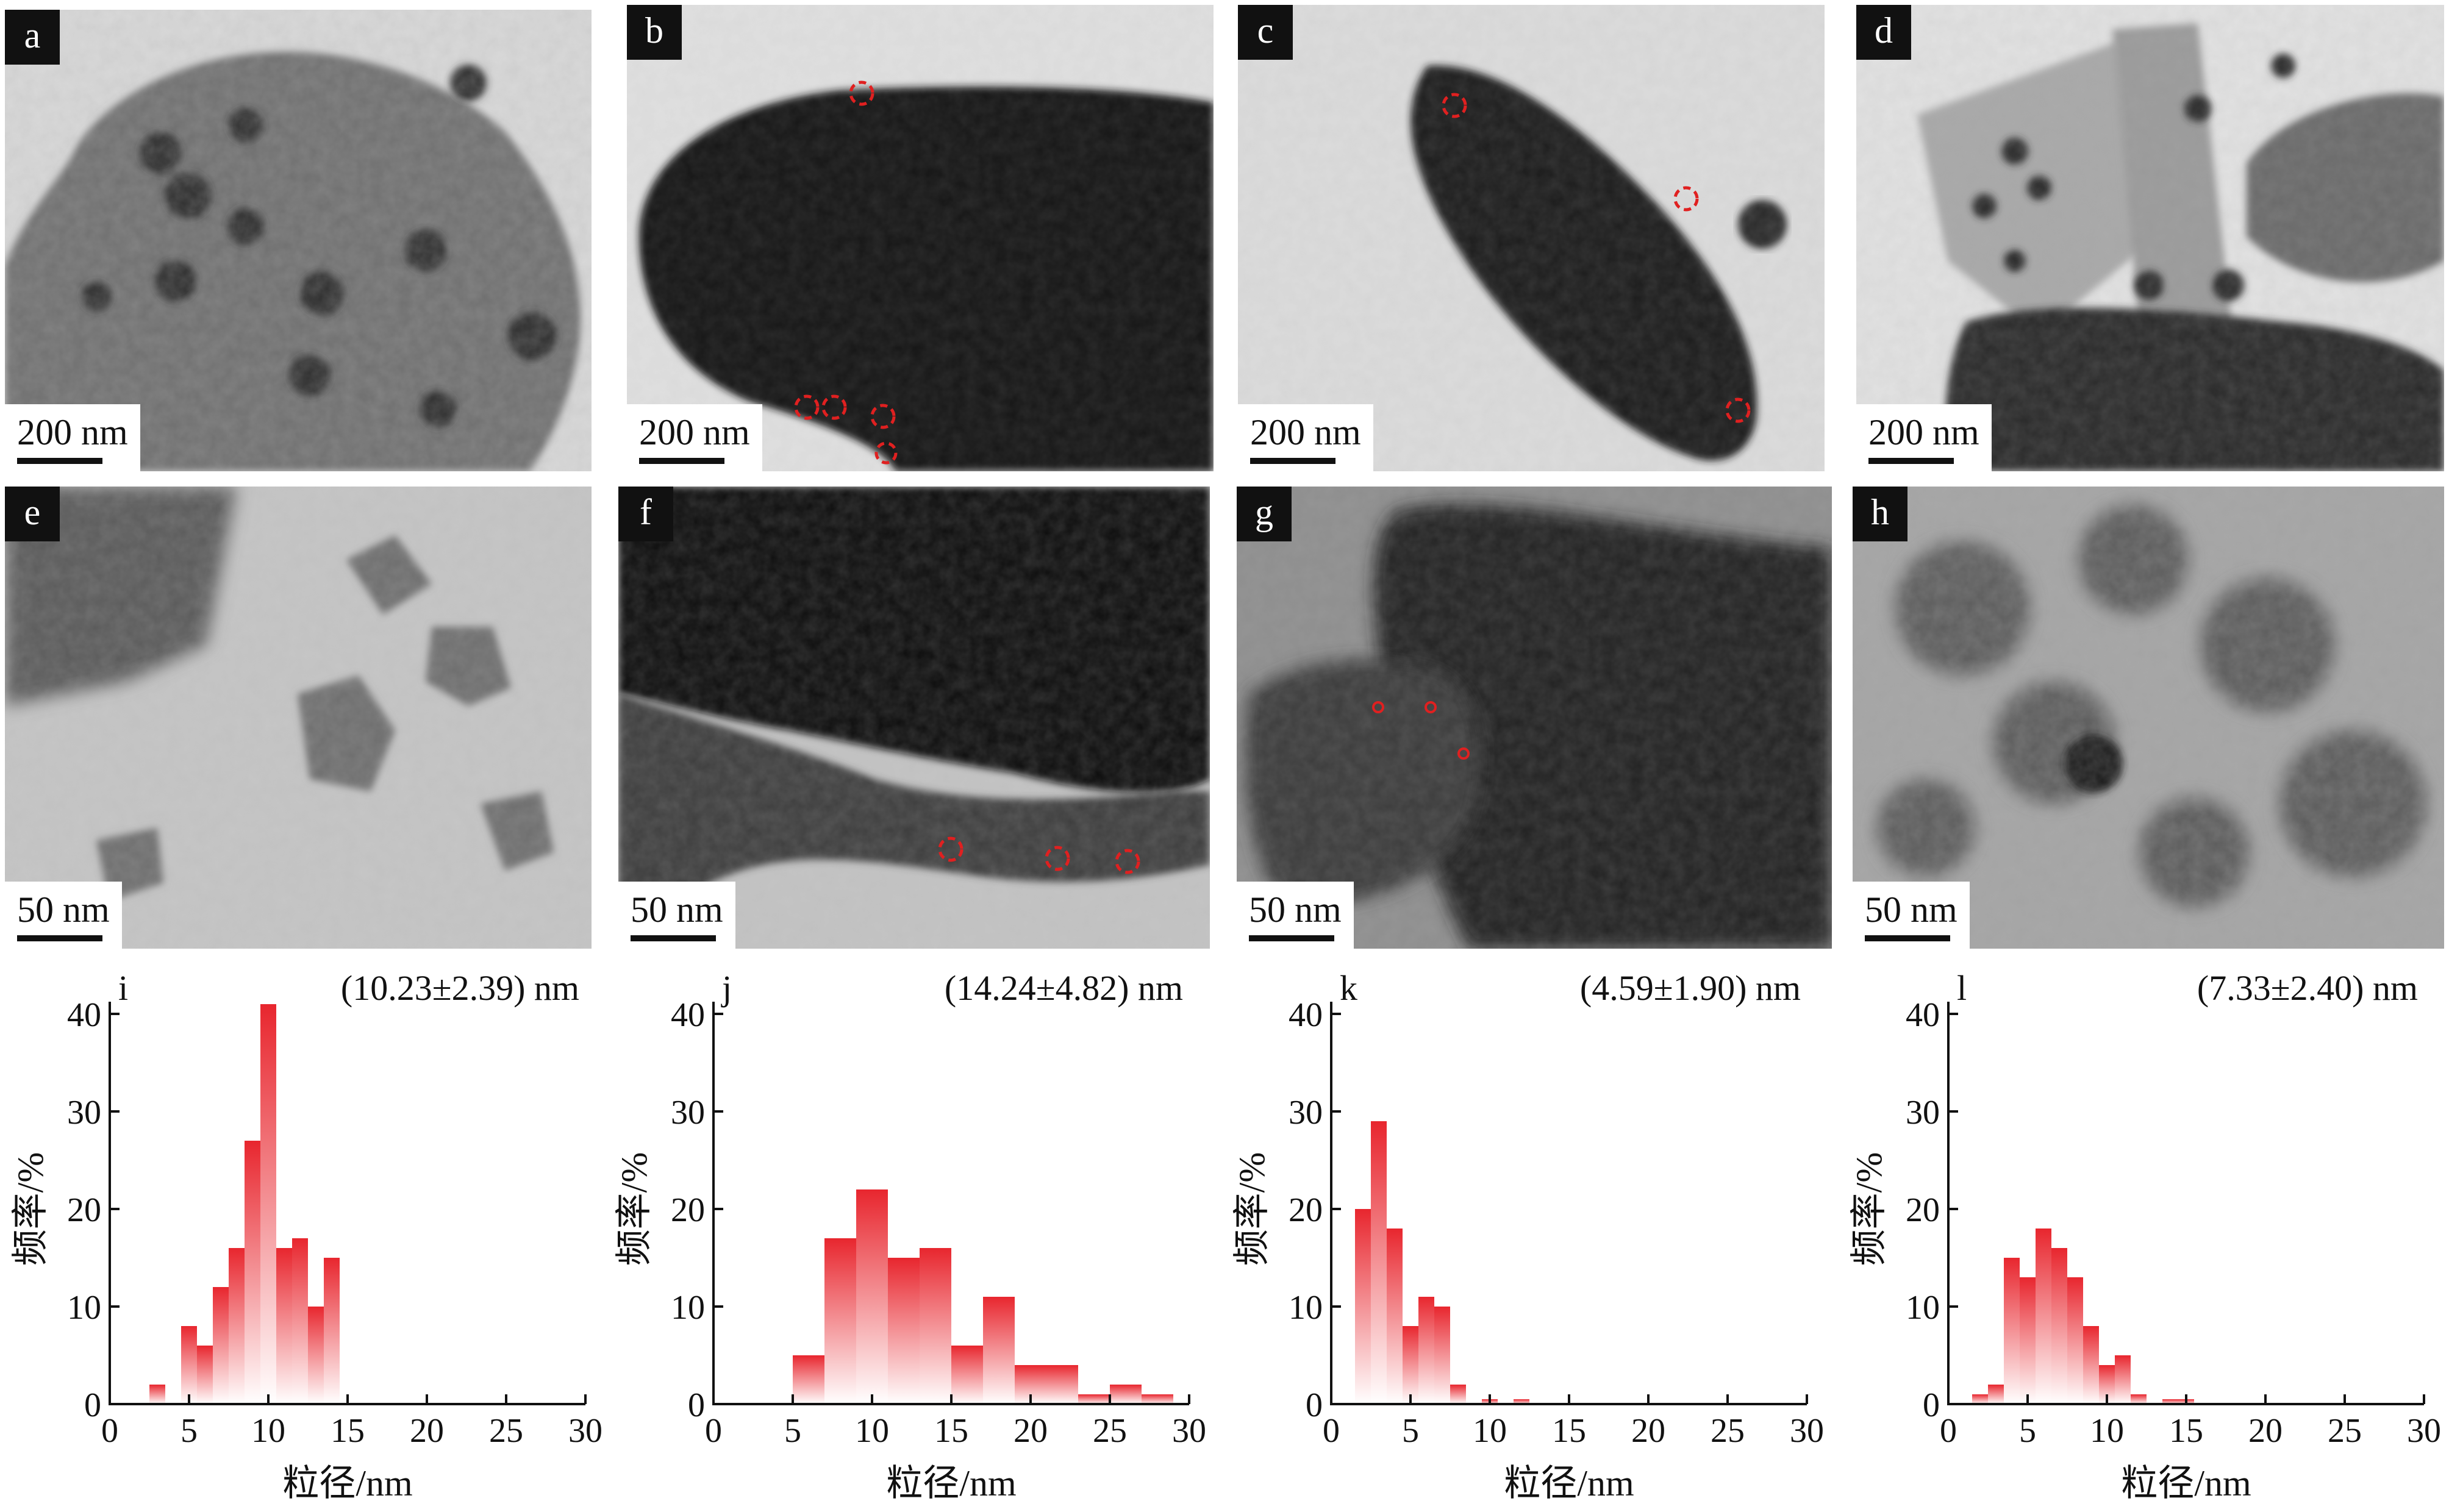  Describe the element at coordinates (1064, 988) in the screenshot. I see `size-annotation: (14.24±4.82) nm` at that location.